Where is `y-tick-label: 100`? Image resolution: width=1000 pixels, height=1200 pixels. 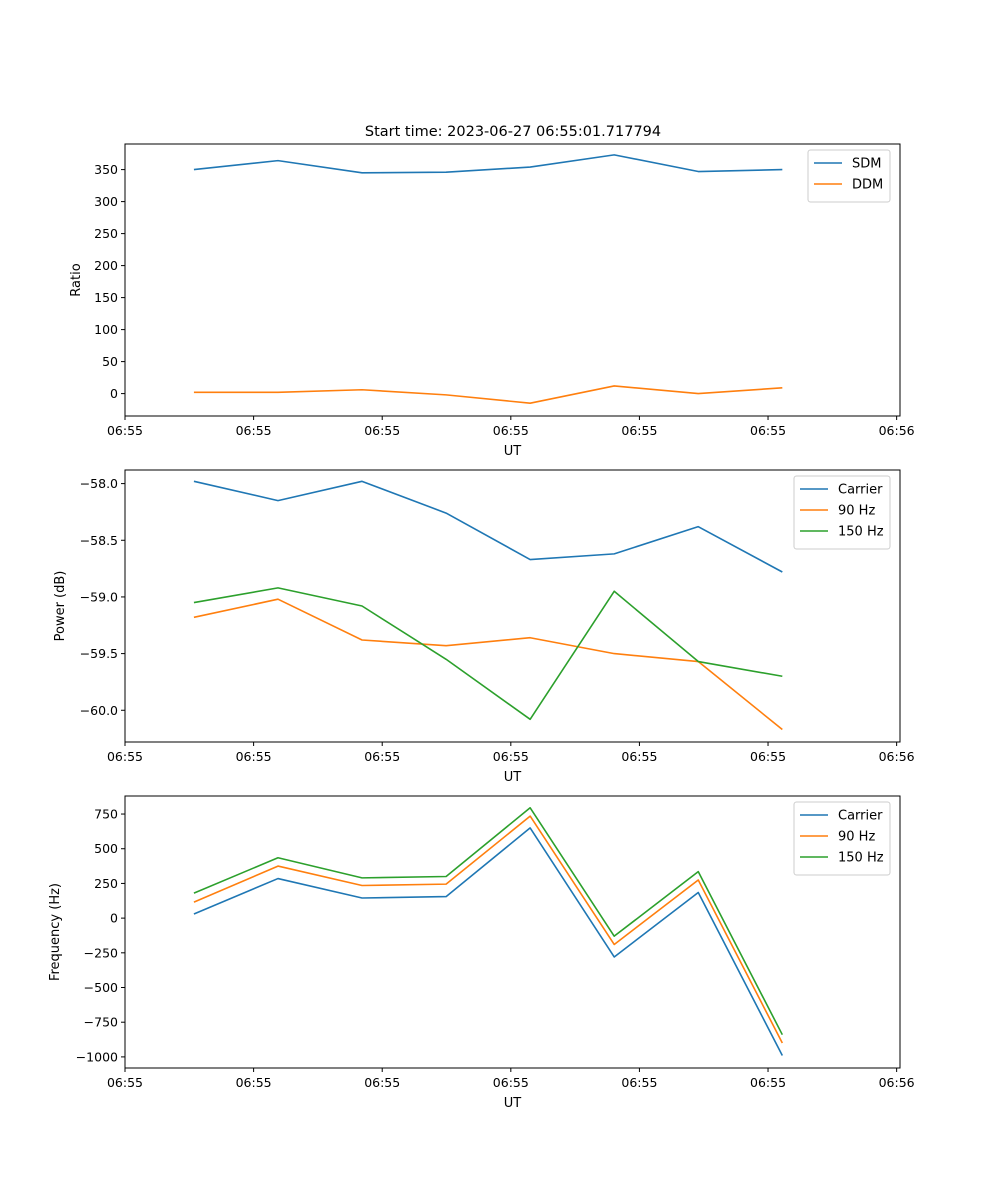
y-tick-label: 100 is located at coordinates (106, 329).